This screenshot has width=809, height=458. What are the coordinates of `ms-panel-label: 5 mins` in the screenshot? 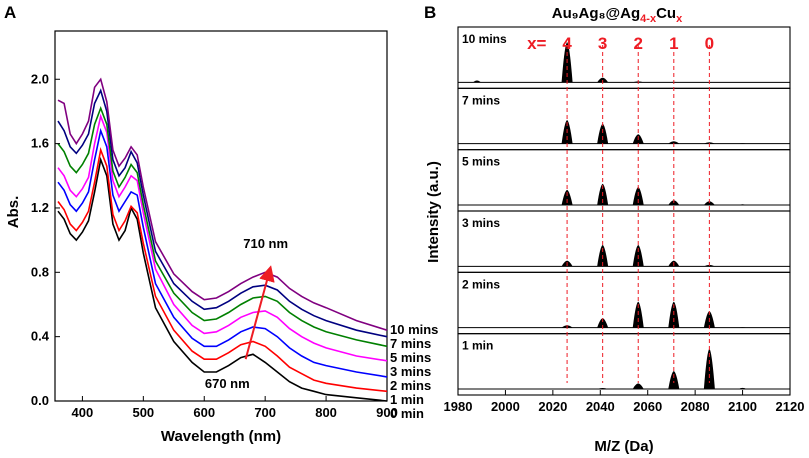 It's located at (481, 162).